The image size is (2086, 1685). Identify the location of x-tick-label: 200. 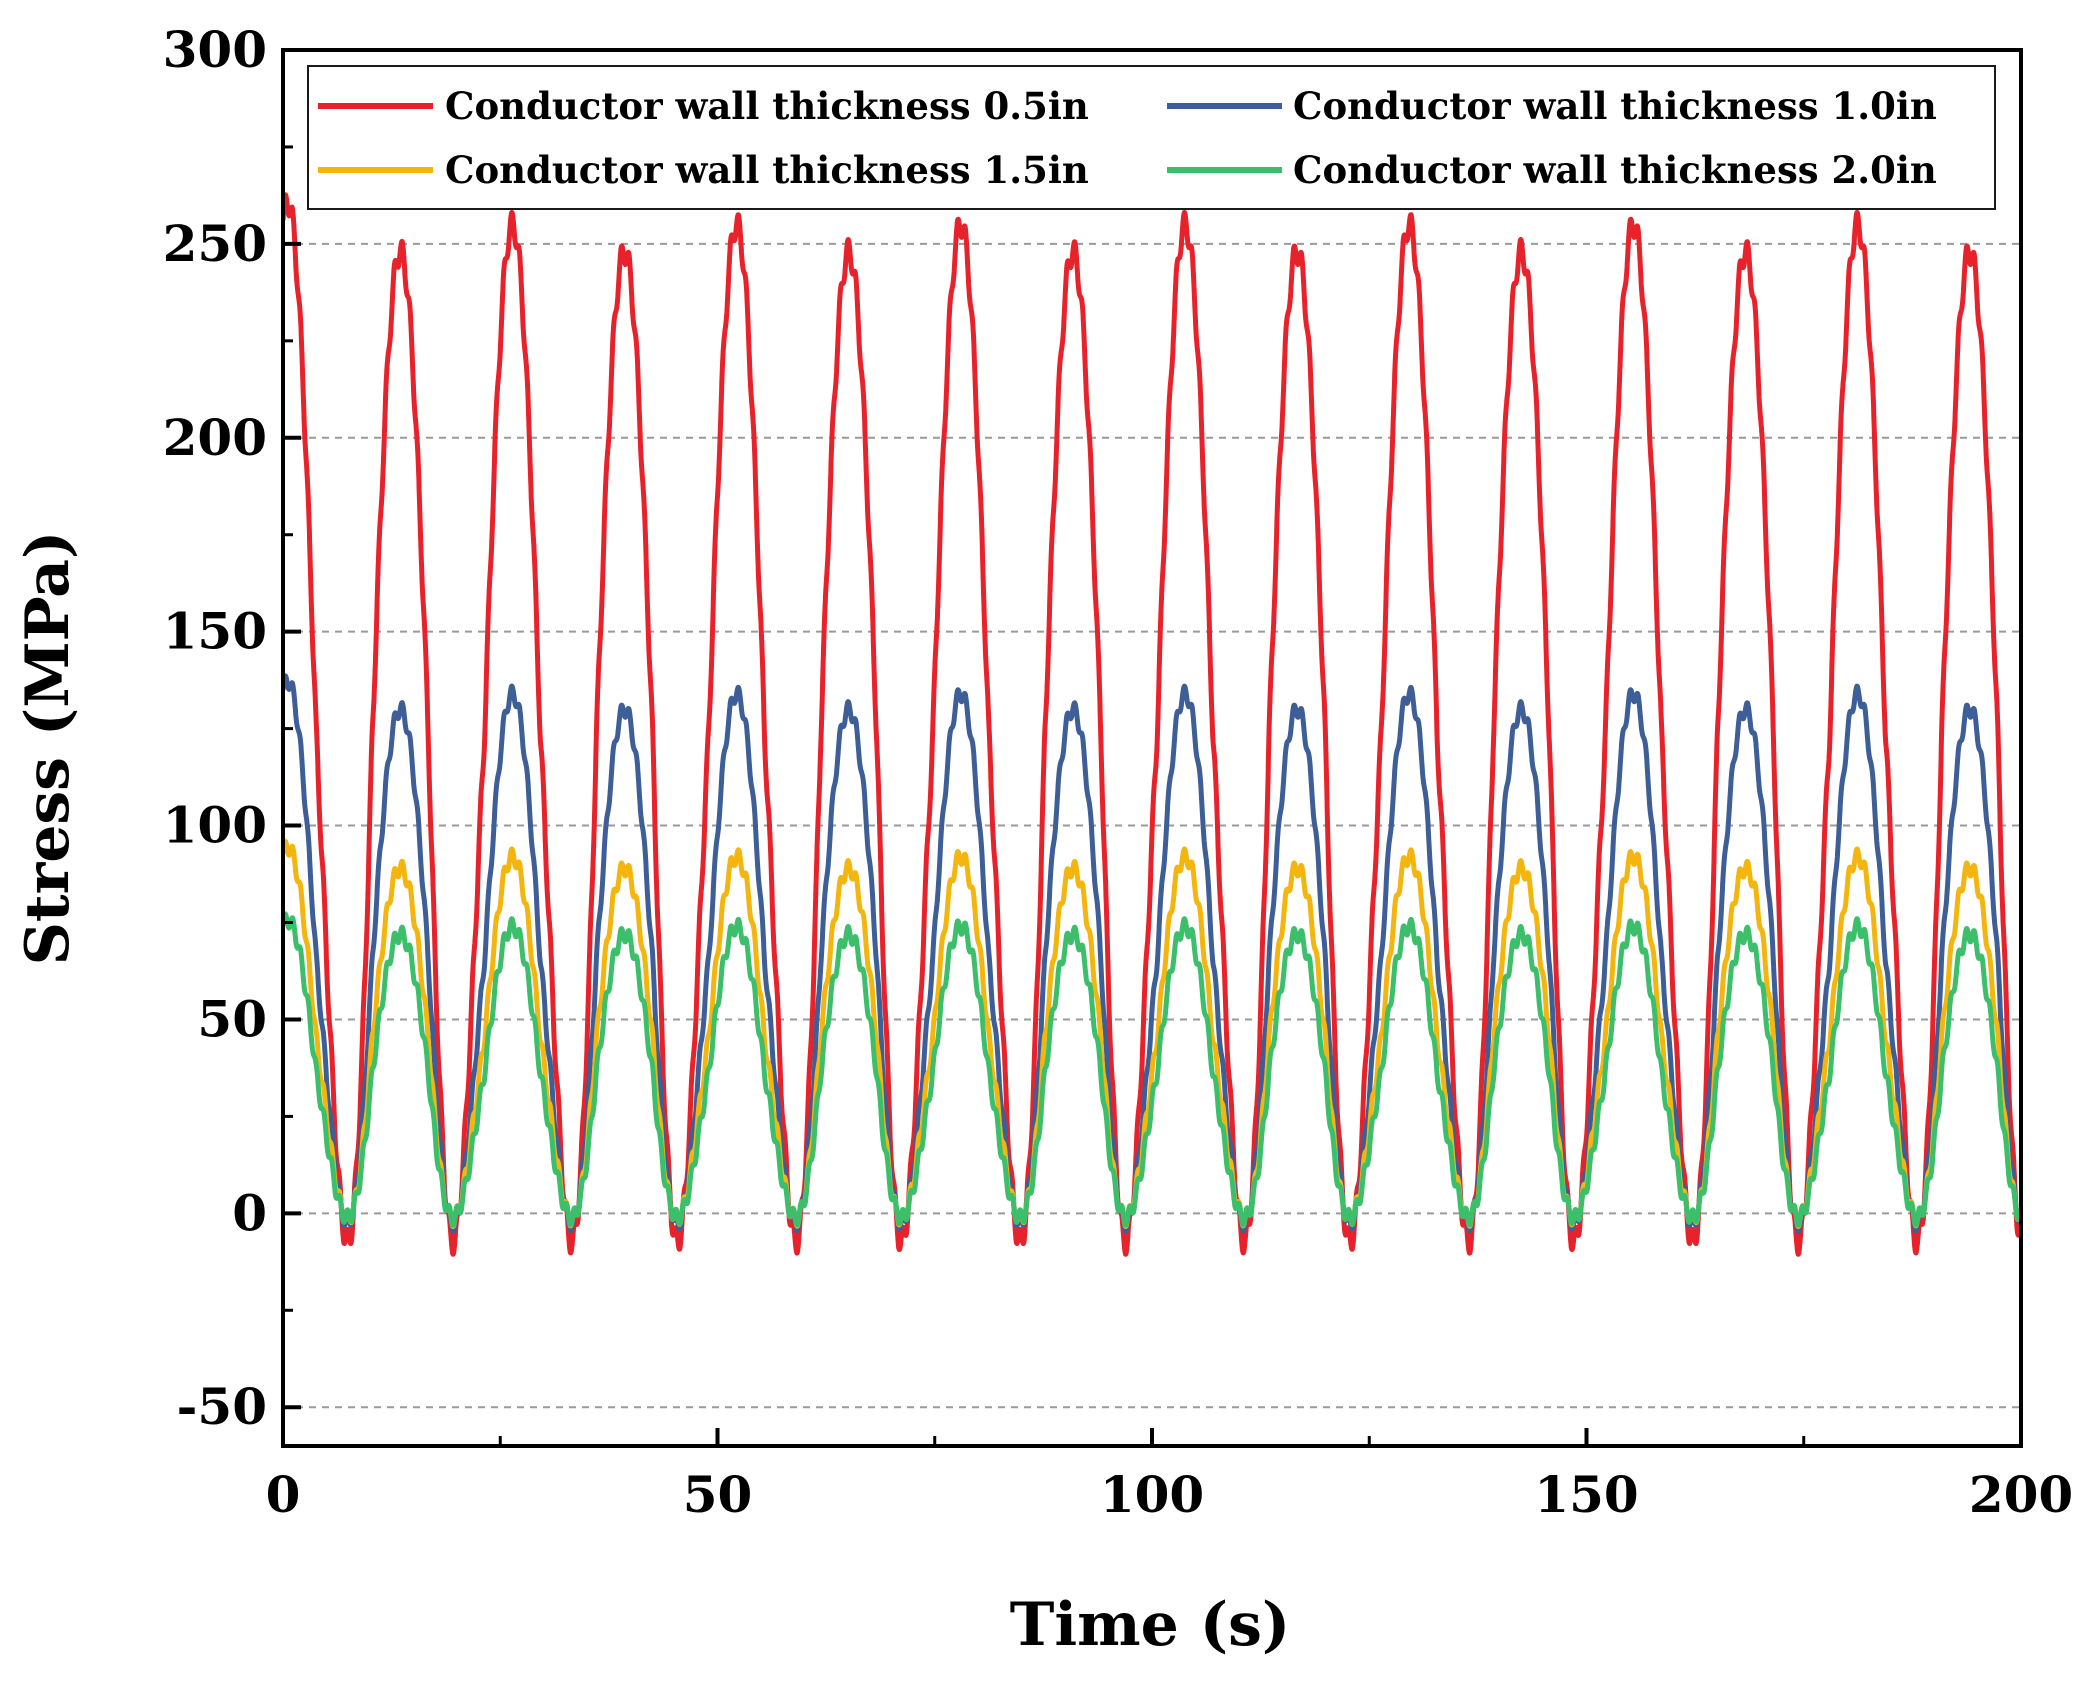
(2021, 1494).